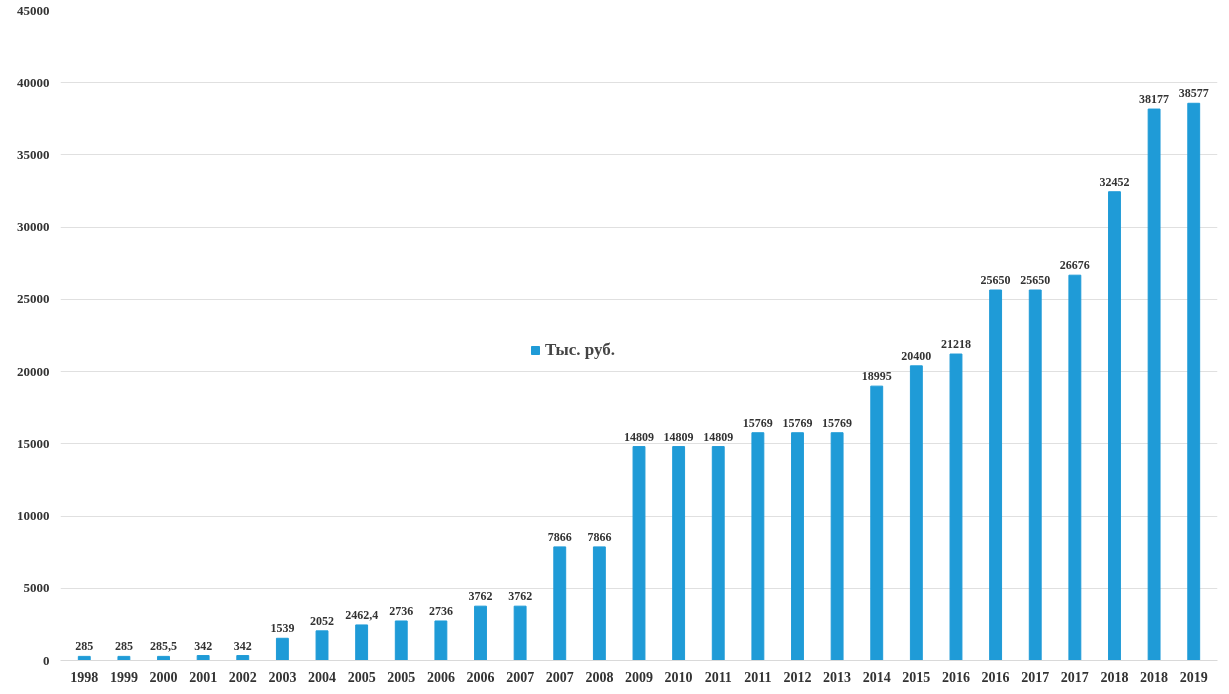 The width and height of the screenshot is (1229, 694). What do you see at coordinates (33, 227) in the screenshot?
I see `y-tick-label: 30000` at bounding box center [33, 227].